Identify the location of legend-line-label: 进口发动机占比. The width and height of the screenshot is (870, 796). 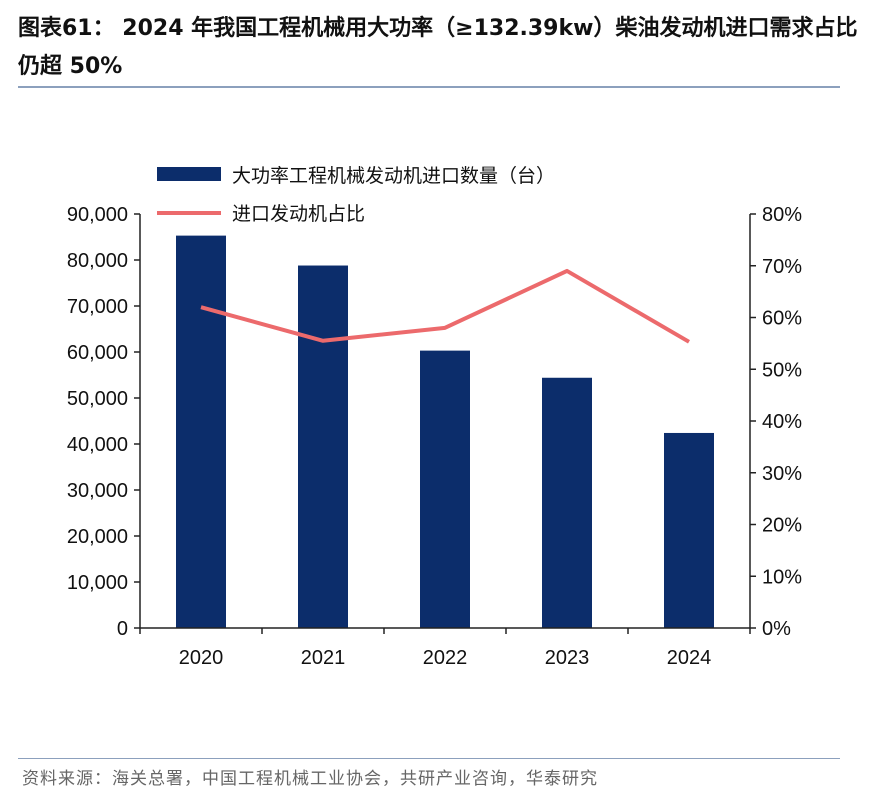
(298, 214).